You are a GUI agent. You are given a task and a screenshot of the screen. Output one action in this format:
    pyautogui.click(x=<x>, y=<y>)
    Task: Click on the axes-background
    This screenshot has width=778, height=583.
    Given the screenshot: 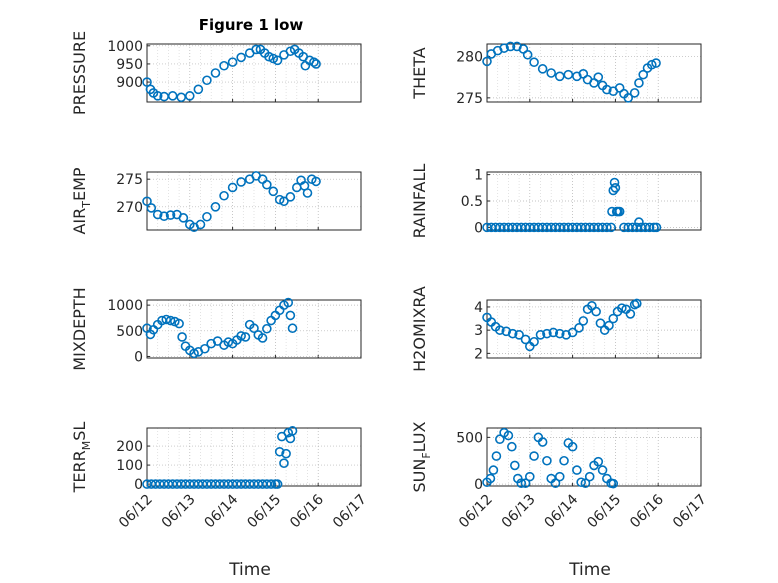 What is the action you would take?
    pyautogui.click(x=594, y=201)
    